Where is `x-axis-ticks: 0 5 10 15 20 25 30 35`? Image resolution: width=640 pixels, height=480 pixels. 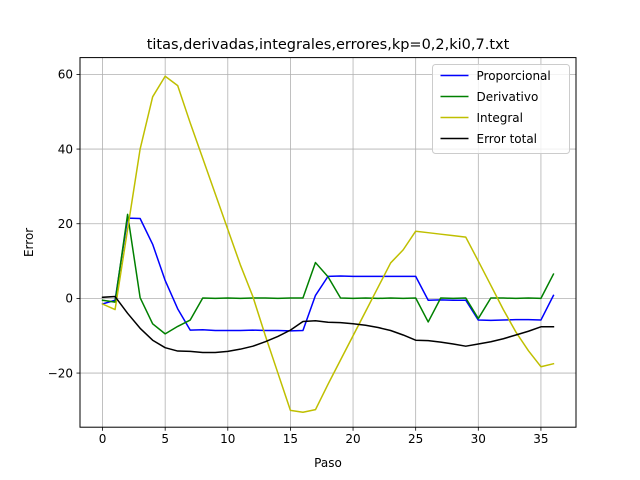 x-axis-ticks: 0 5 10 15 20 25 30 35 is located at coordinates (324, 436).